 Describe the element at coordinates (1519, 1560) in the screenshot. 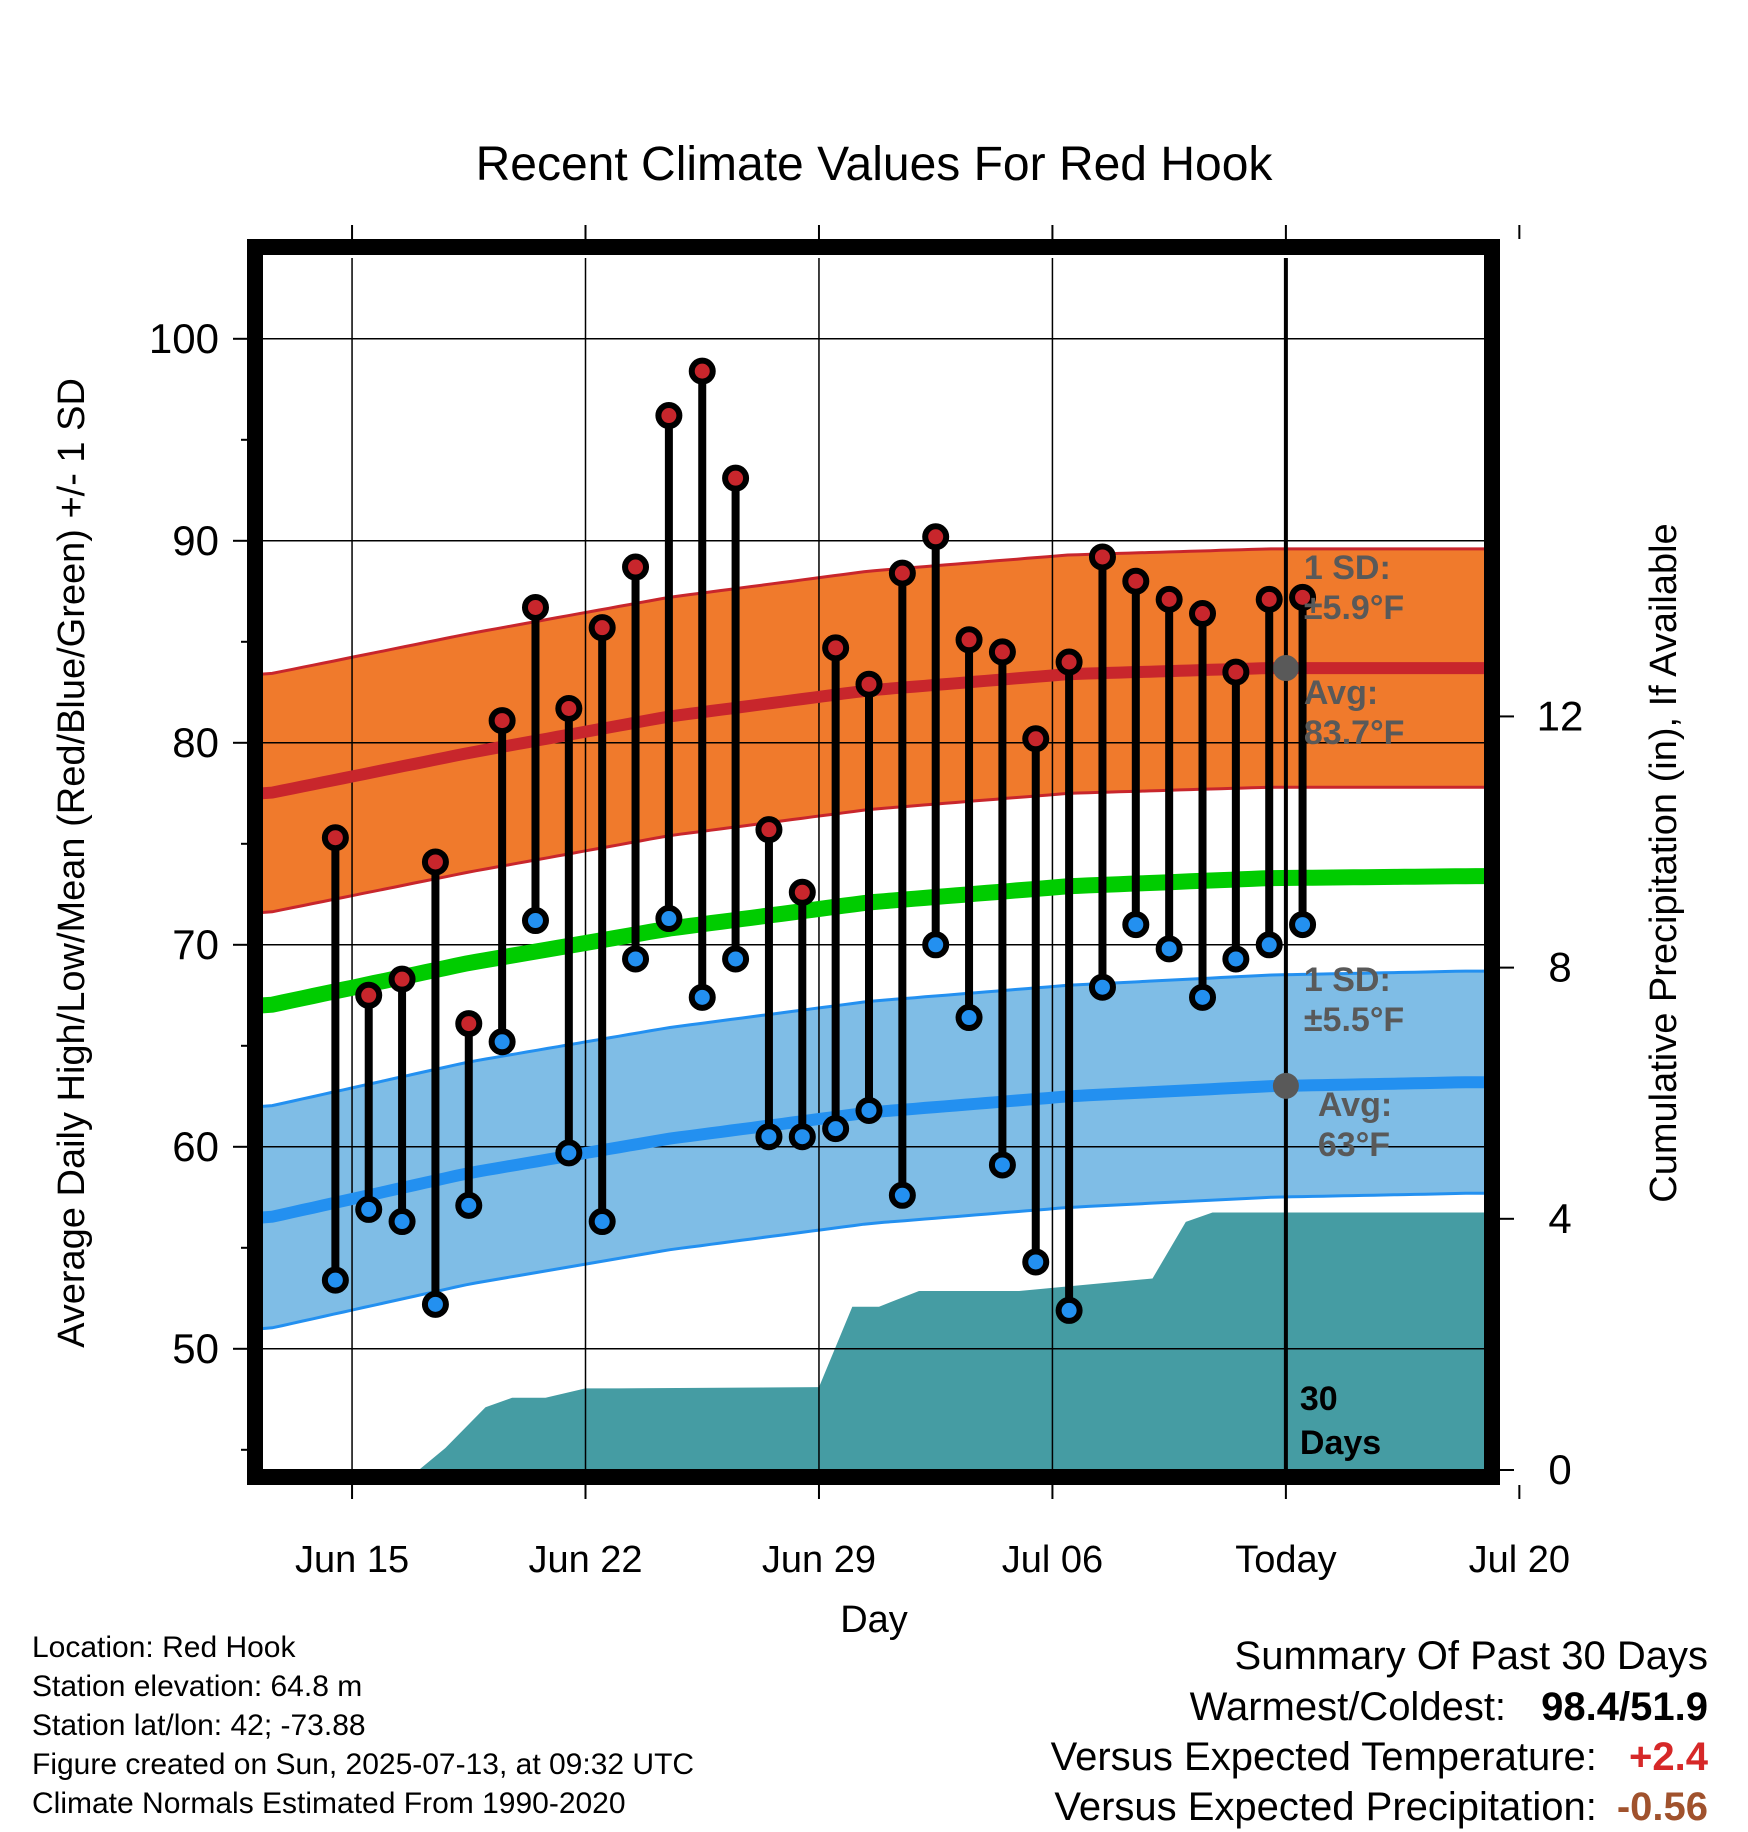

I see `x-tick-label: Jul 20` at that location.